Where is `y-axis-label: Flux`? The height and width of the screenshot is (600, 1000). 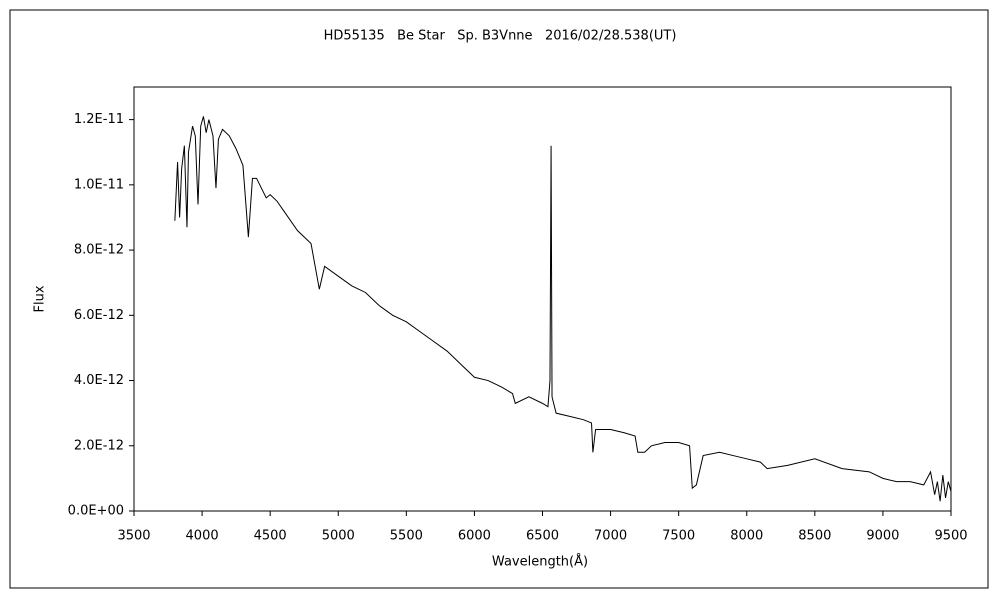
y-axis-label: Flux is located at coordinates (40, 298).